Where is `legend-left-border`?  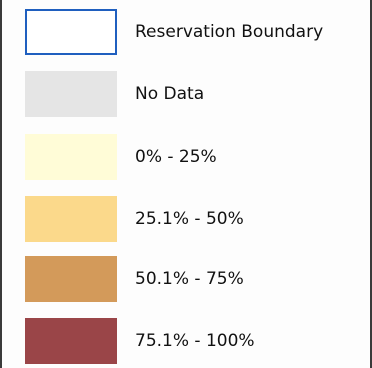 legend-left-border is located at coordinates (1, 184).